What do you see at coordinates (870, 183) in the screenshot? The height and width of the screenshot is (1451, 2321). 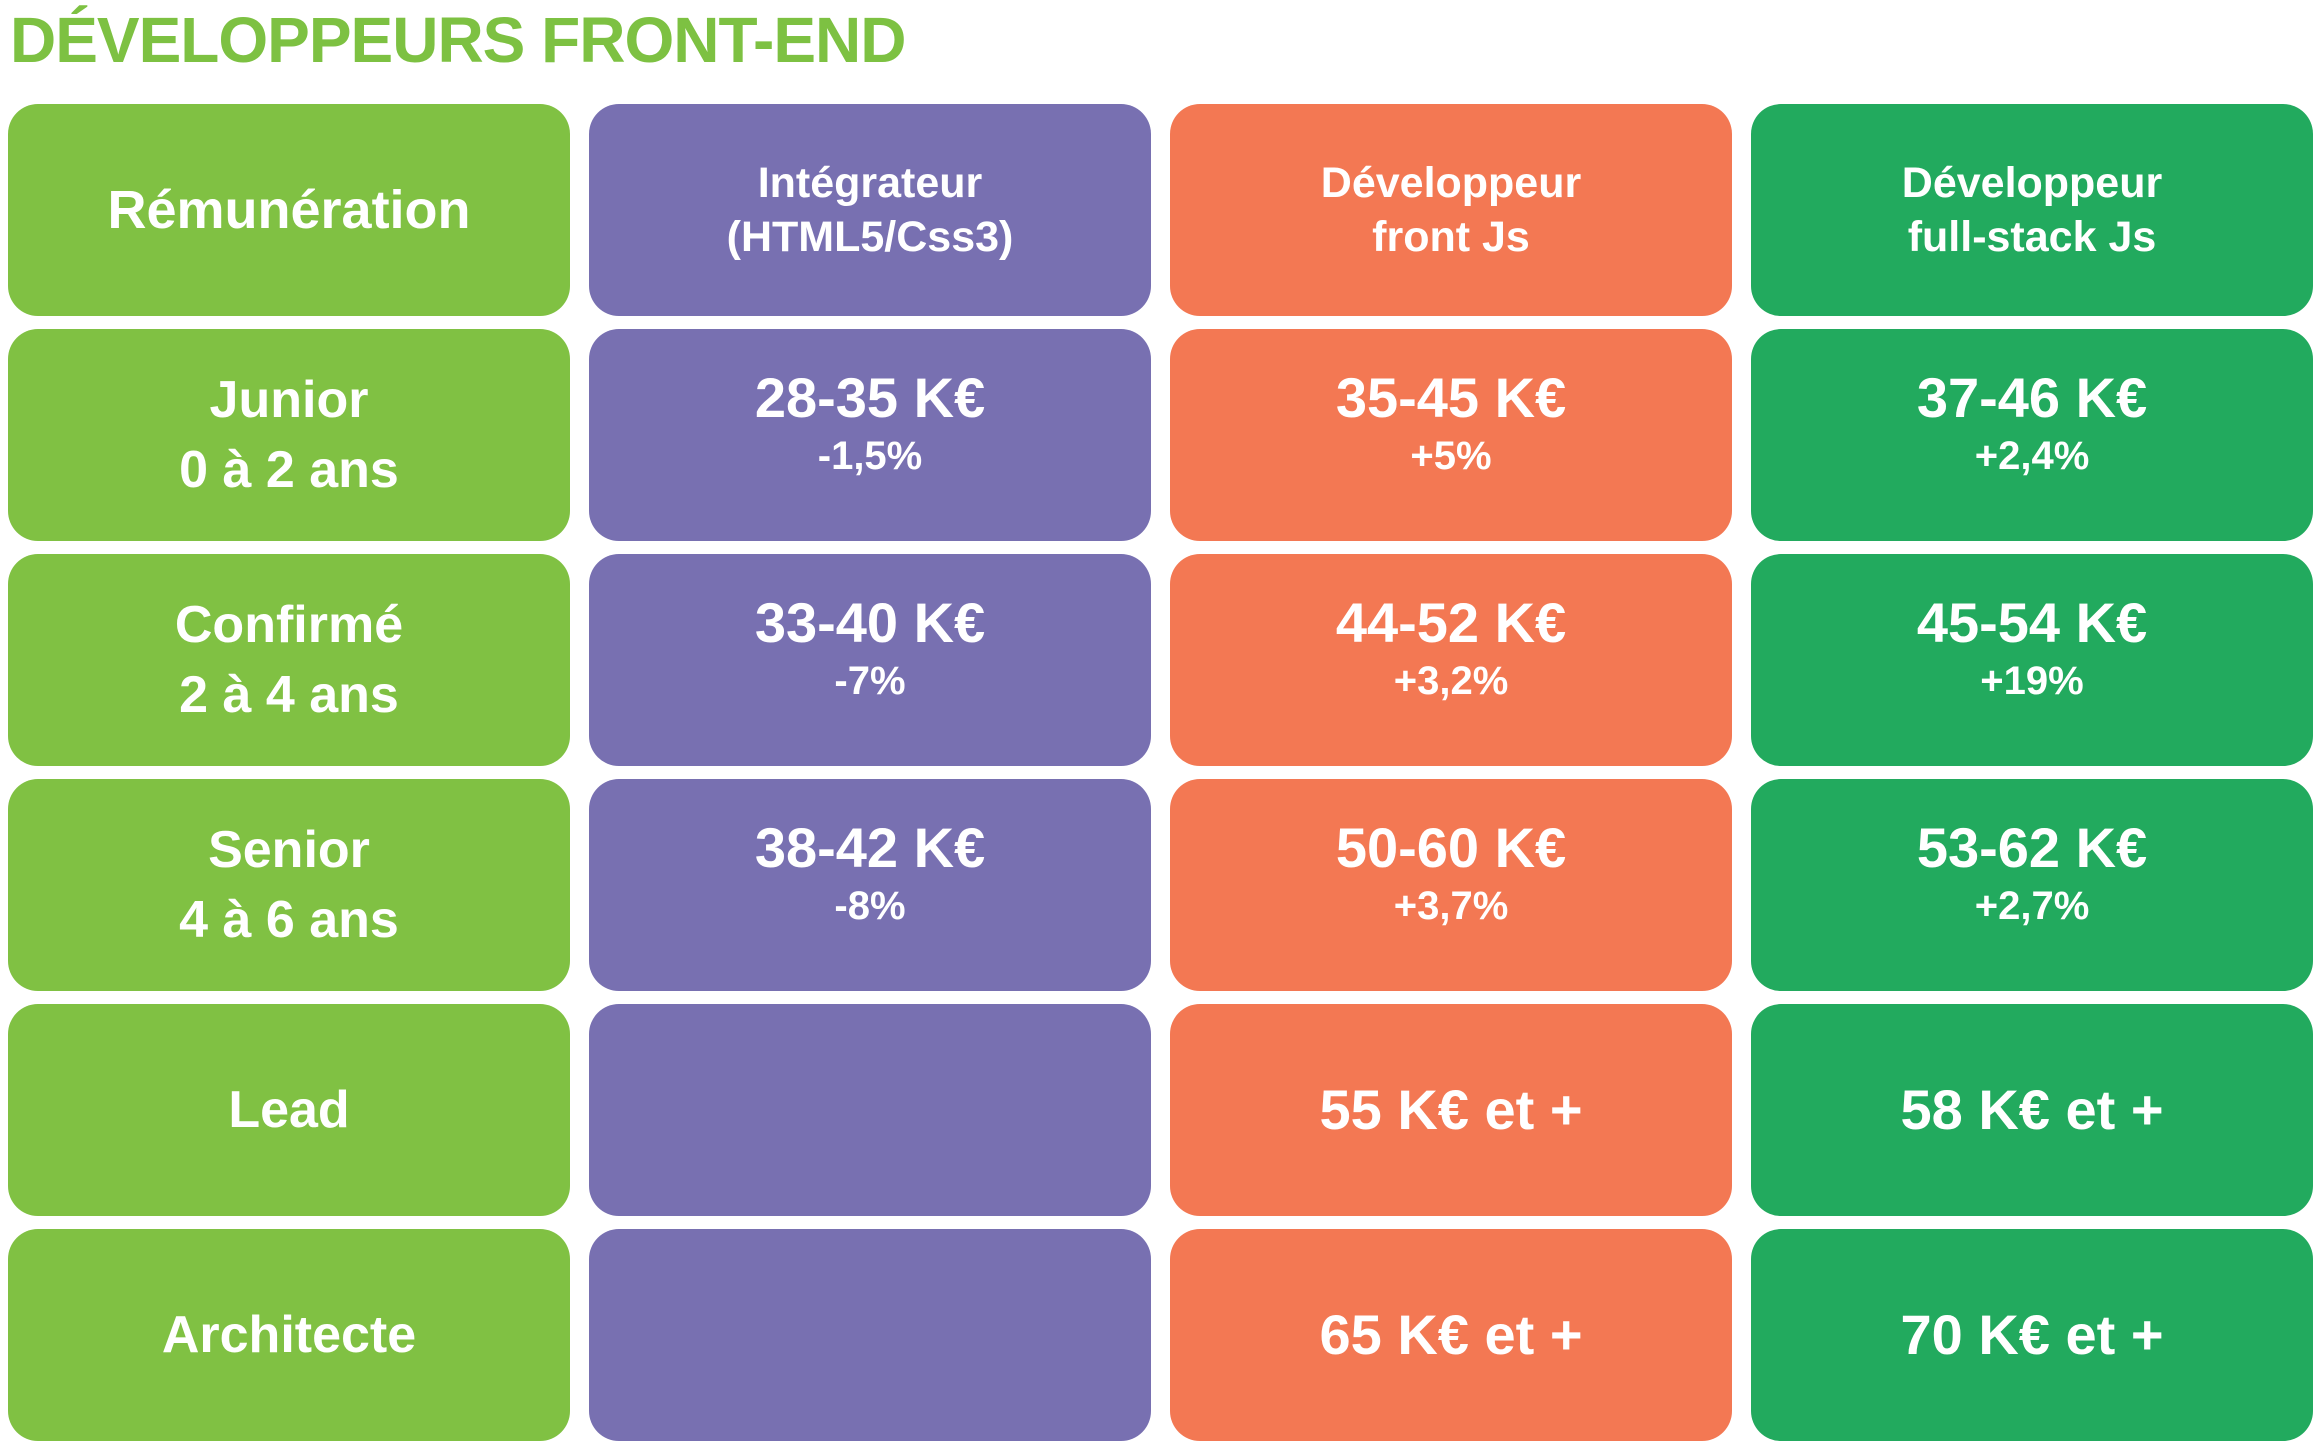 I see `header-integrateur-line-1: Intégrateur` at bounding box center [870, 183].